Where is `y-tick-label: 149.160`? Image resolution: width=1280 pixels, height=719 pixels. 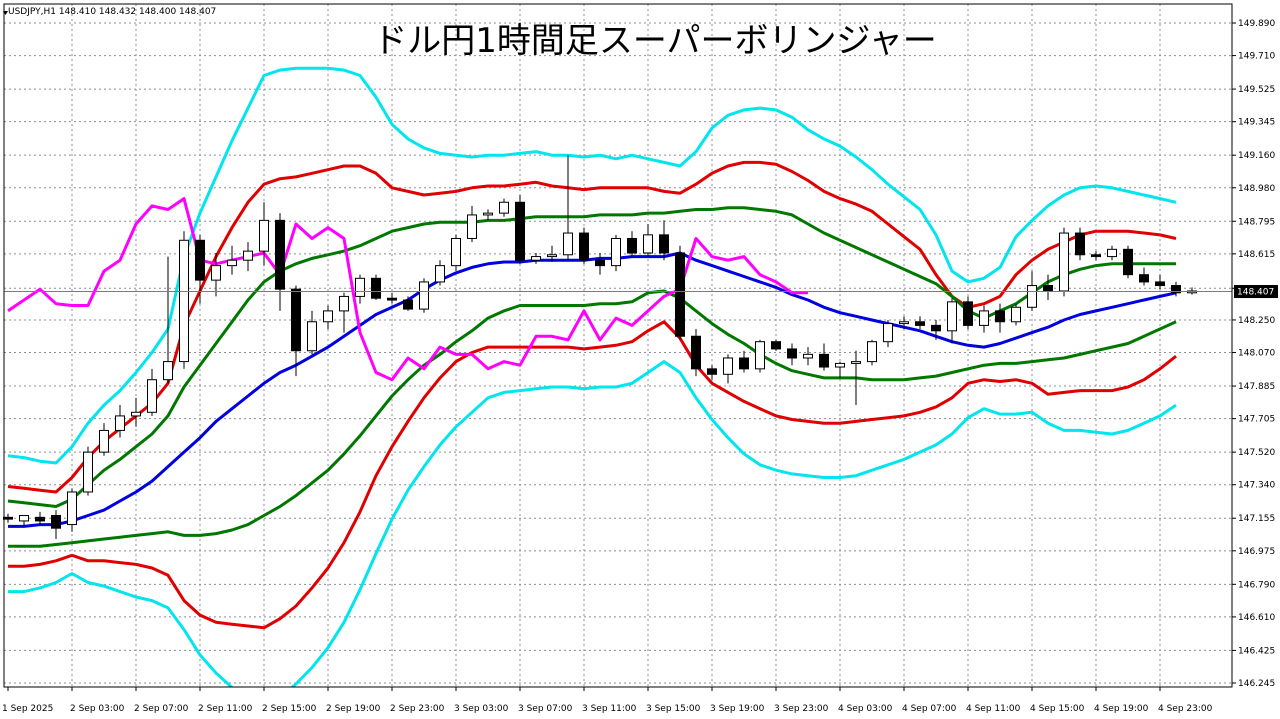 y-tick-label: 149.160 is located at coordinates (1256, 156).